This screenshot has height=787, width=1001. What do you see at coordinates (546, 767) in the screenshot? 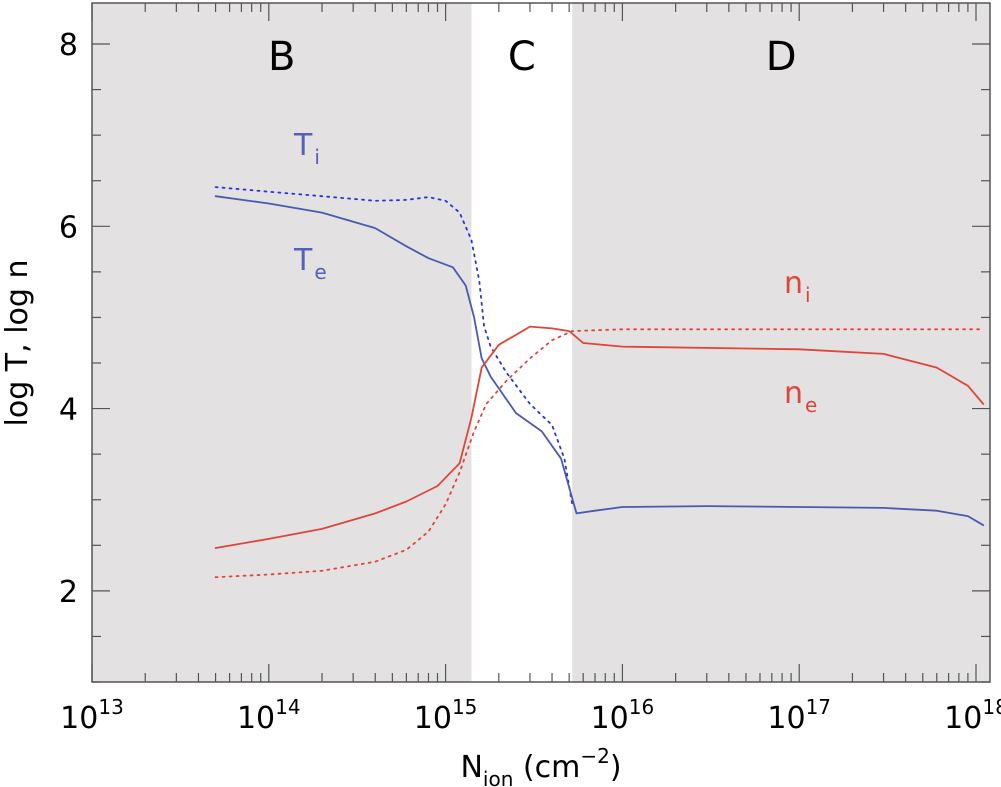
I see `x-axis-label-unit: (cm` at bounding box center [546, 767].